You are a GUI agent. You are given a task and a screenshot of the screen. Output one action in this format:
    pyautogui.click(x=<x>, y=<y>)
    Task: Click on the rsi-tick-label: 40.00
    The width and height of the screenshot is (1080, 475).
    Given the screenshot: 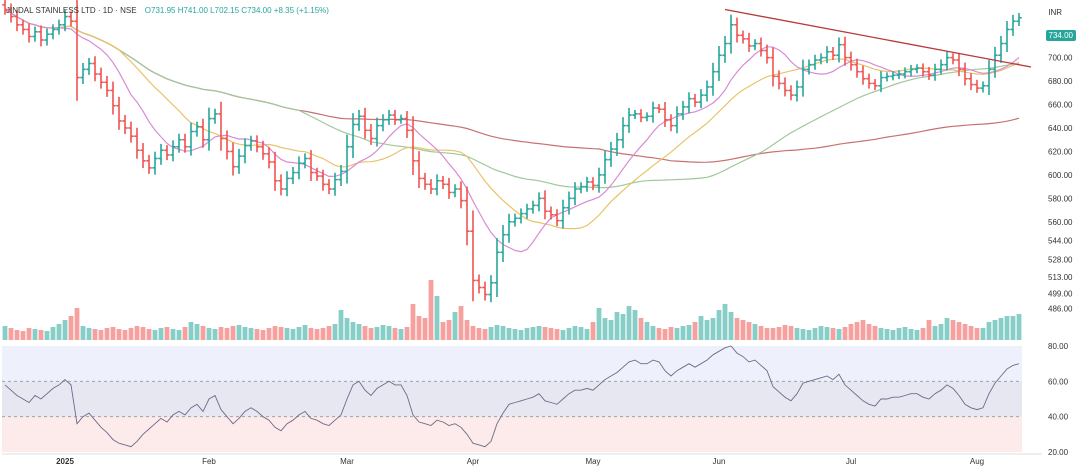 What is the action you would take?
    pyautogui.click(x=1058, y=417)
    